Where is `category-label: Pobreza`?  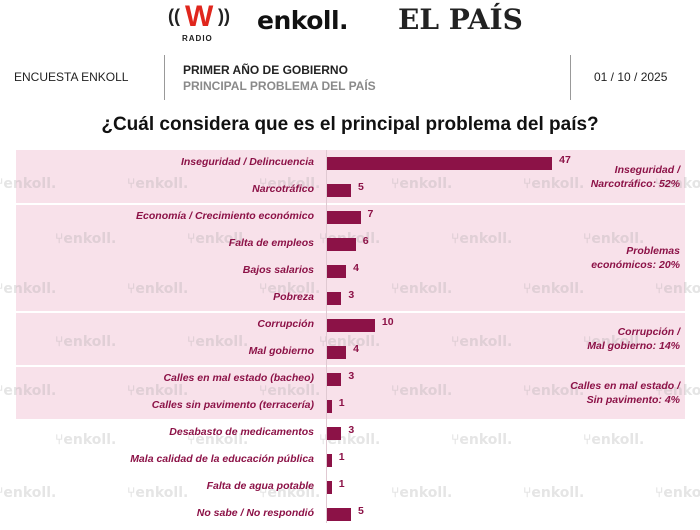 category-label: Pobreza is located at coordinates (293, 297).